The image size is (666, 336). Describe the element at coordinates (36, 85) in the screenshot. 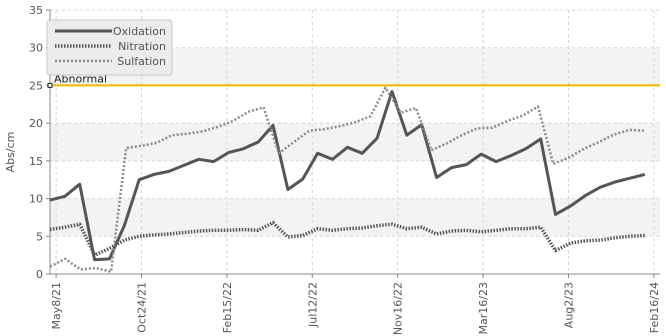

I see `y-tick-label: 25` at that location.